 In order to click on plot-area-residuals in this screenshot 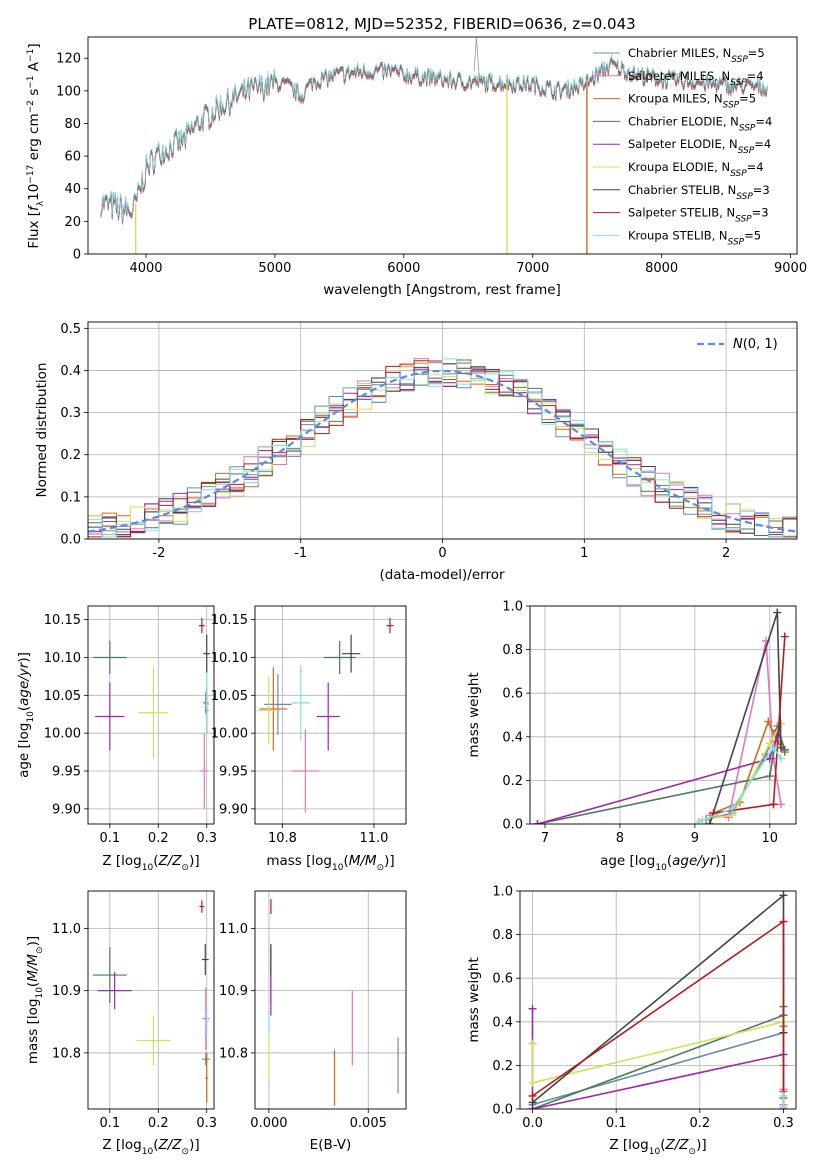, I will do `click(442, 448)`.